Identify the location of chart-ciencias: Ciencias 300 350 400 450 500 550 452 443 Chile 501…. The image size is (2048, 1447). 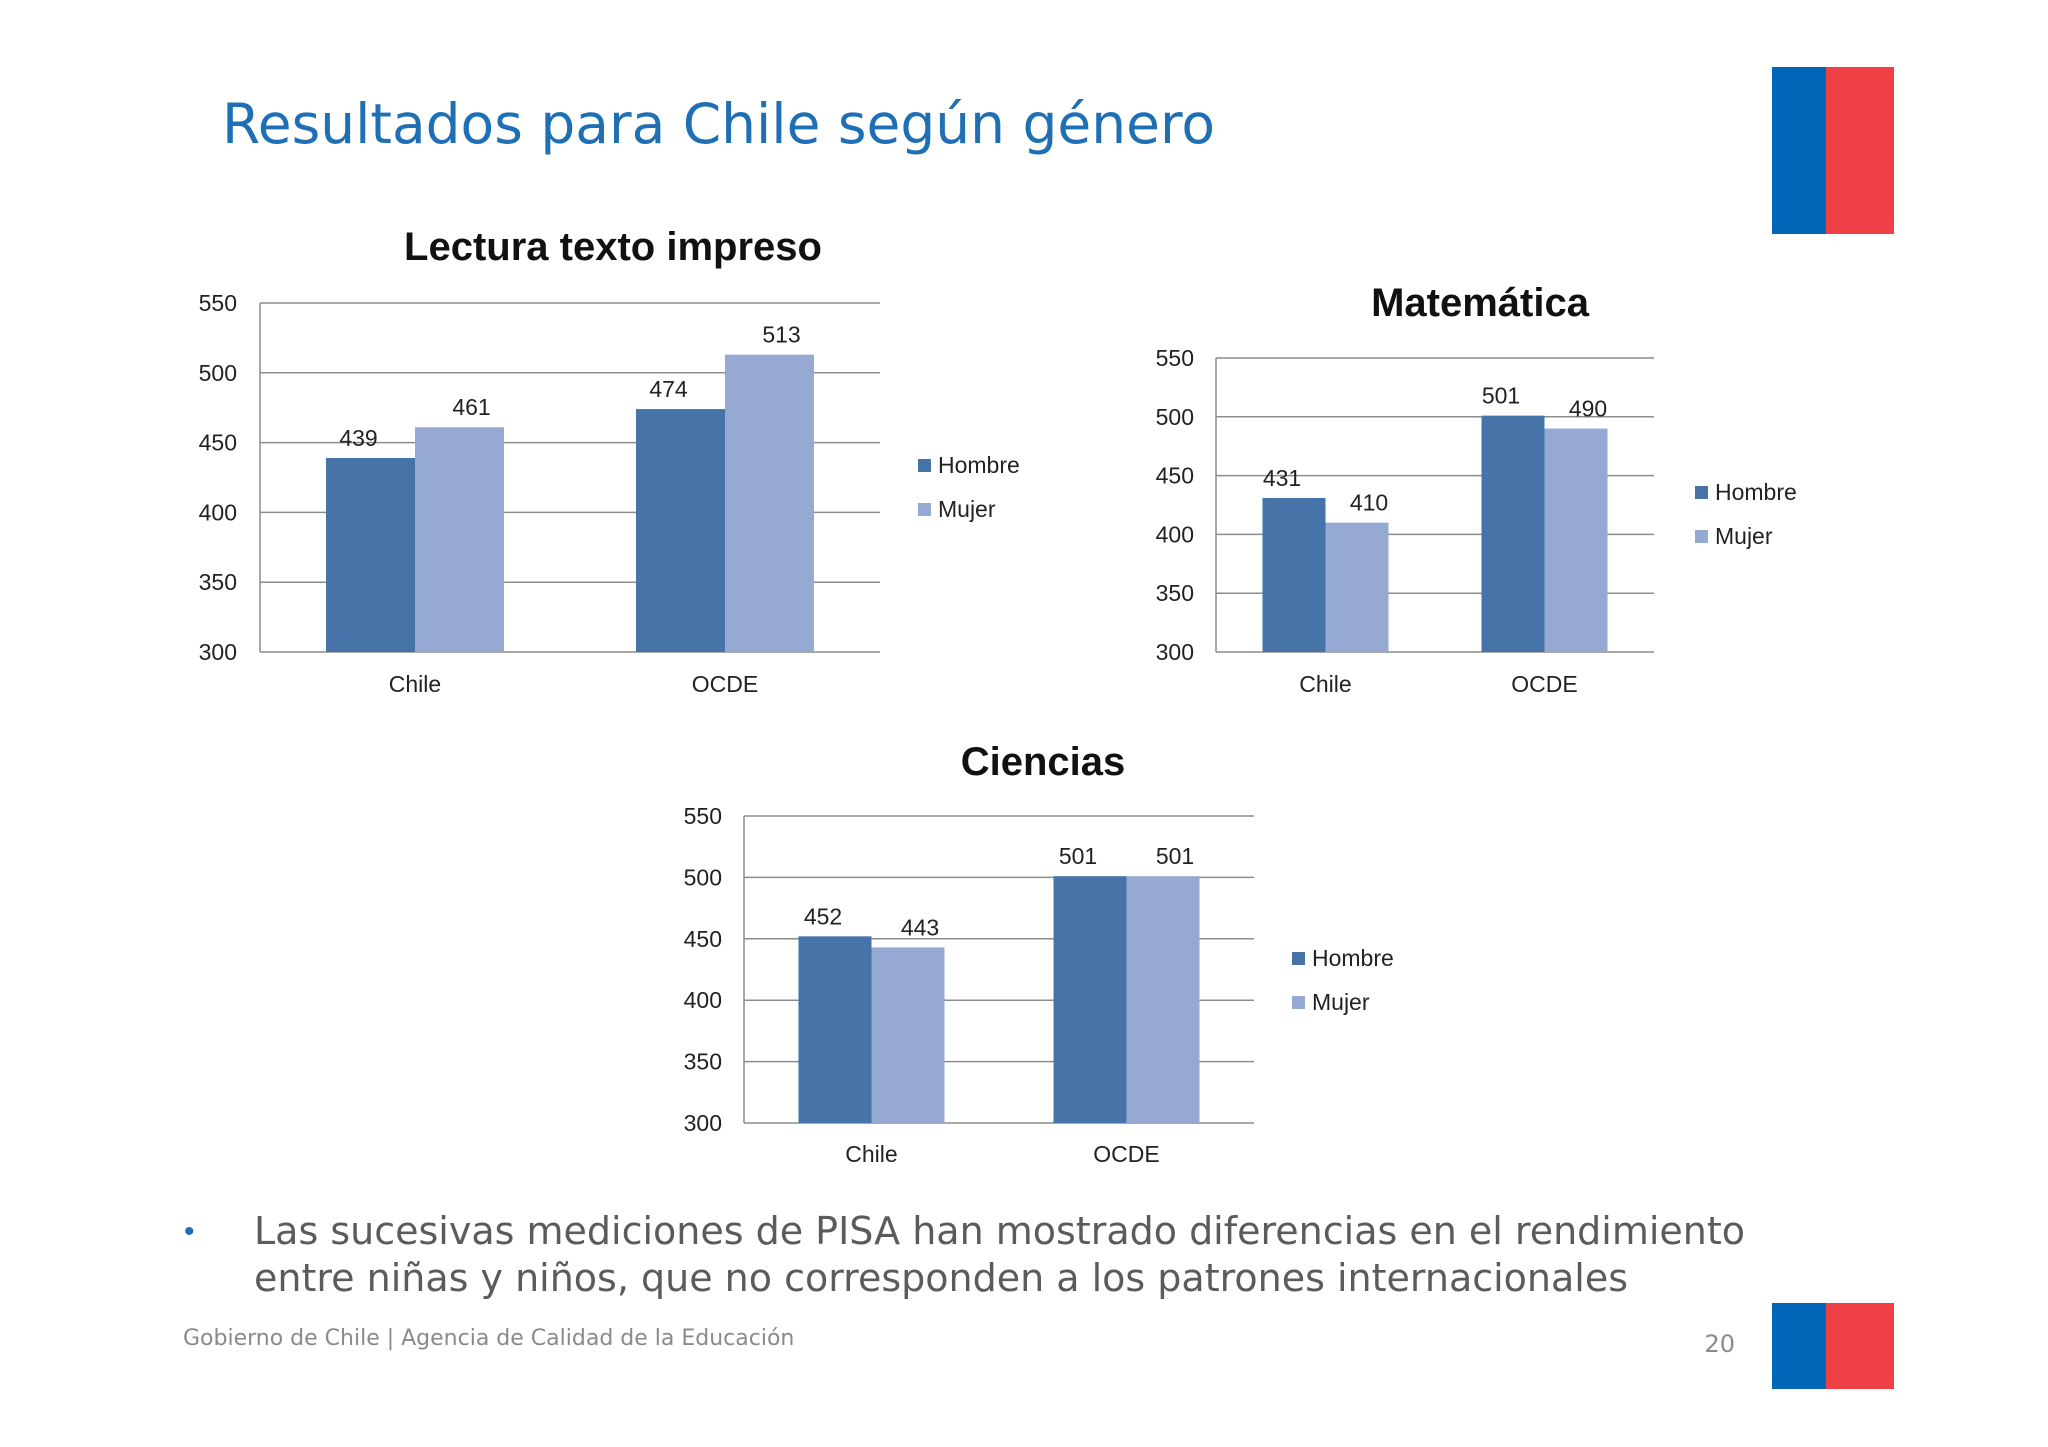
(1039, 953).